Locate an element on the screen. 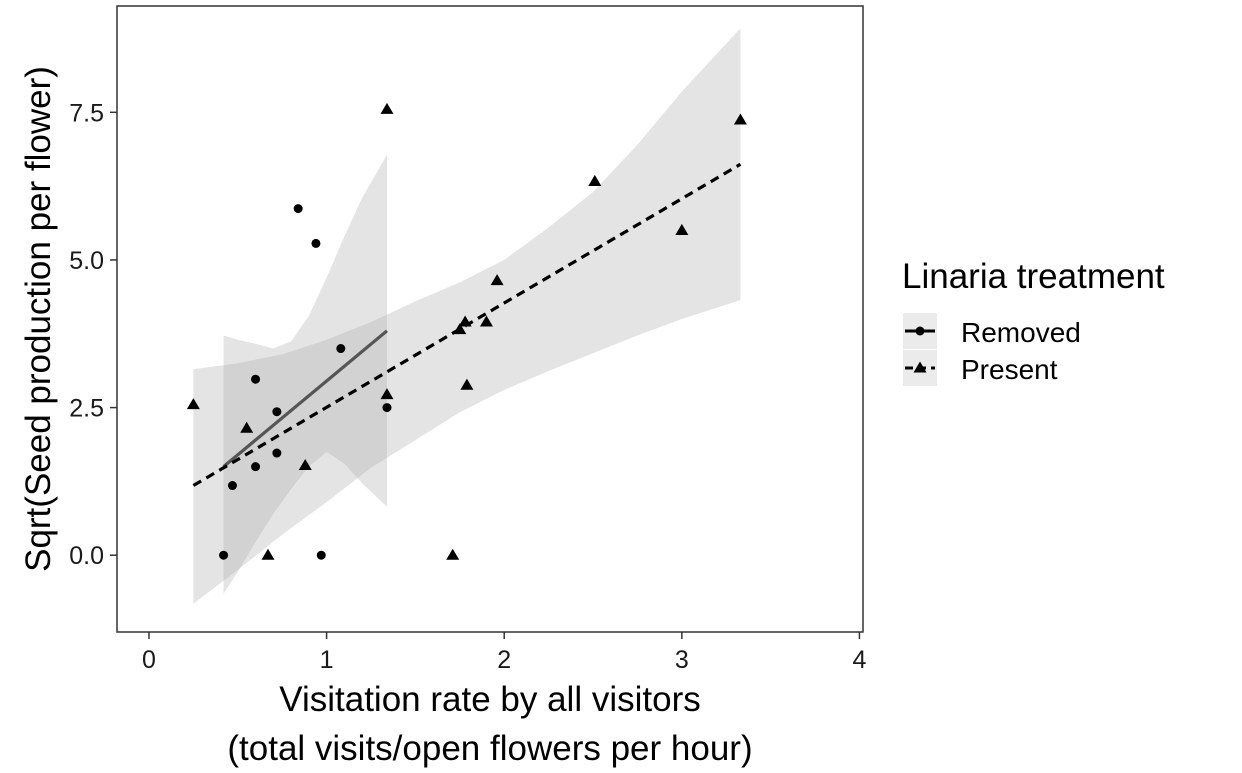 The image size is (1242, 773). legend-entry-removed: Removed is located at coordinates (992, 331).